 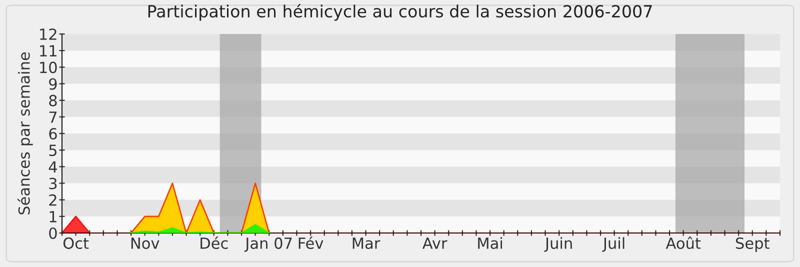 I want to click on x-tick-label: Déc, so click(x=214, y=242).